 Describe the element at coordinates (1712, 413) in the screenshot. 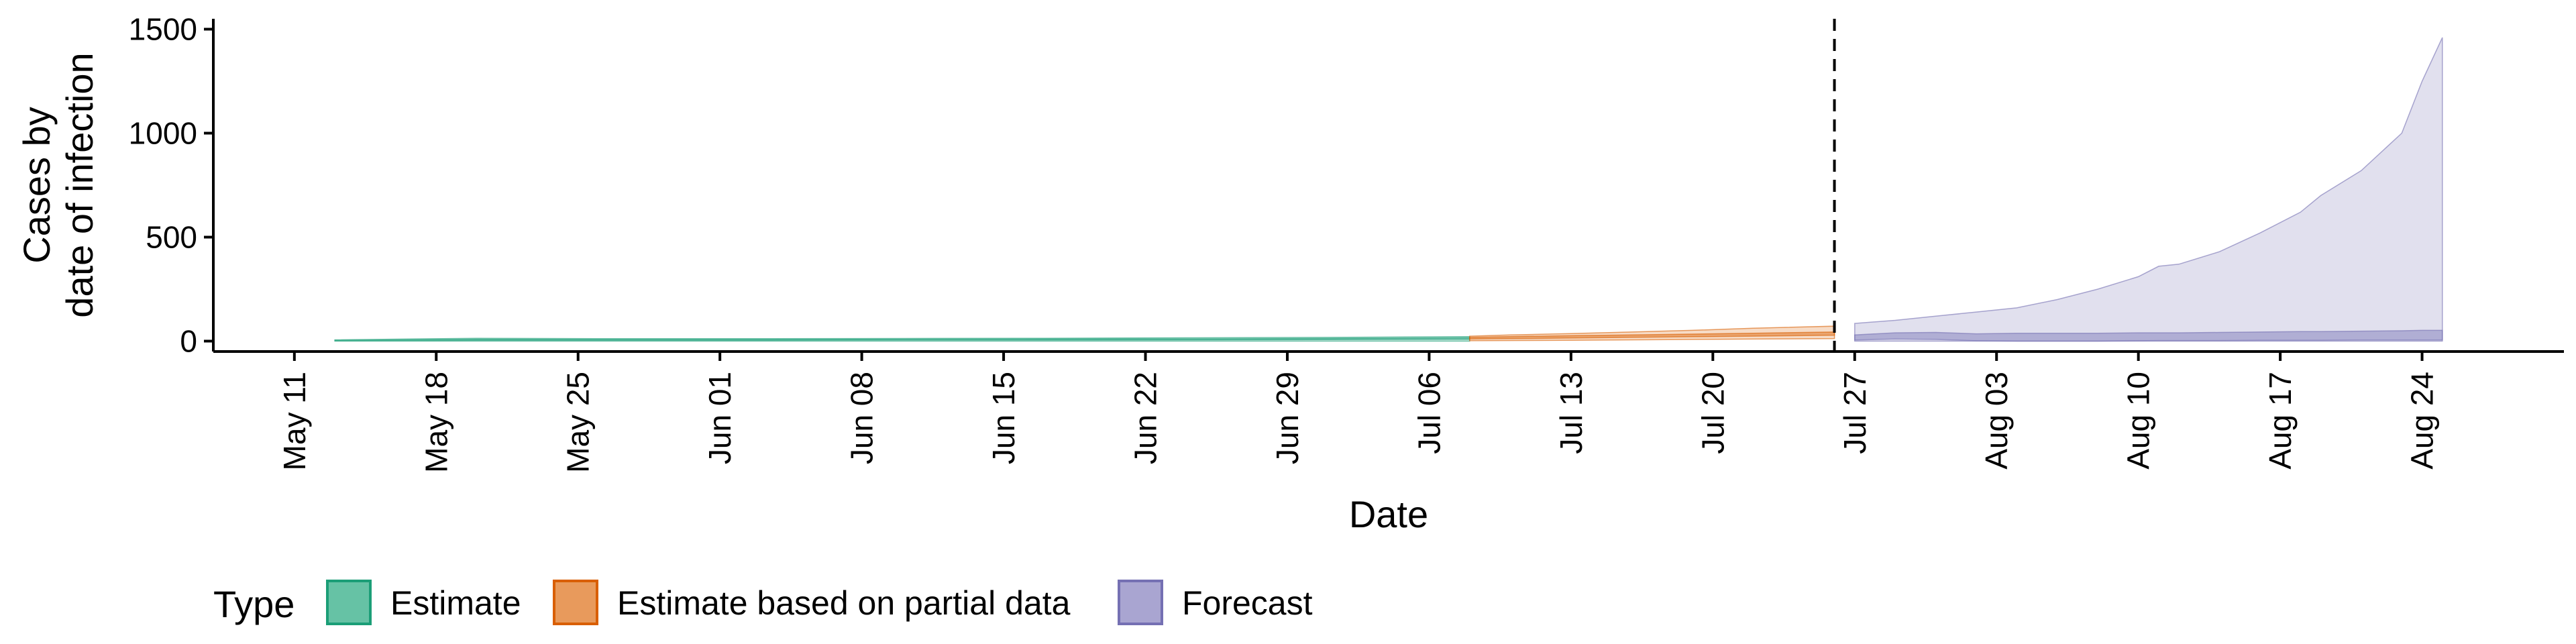

I see `x-tick-label: Jul 20` at that location.